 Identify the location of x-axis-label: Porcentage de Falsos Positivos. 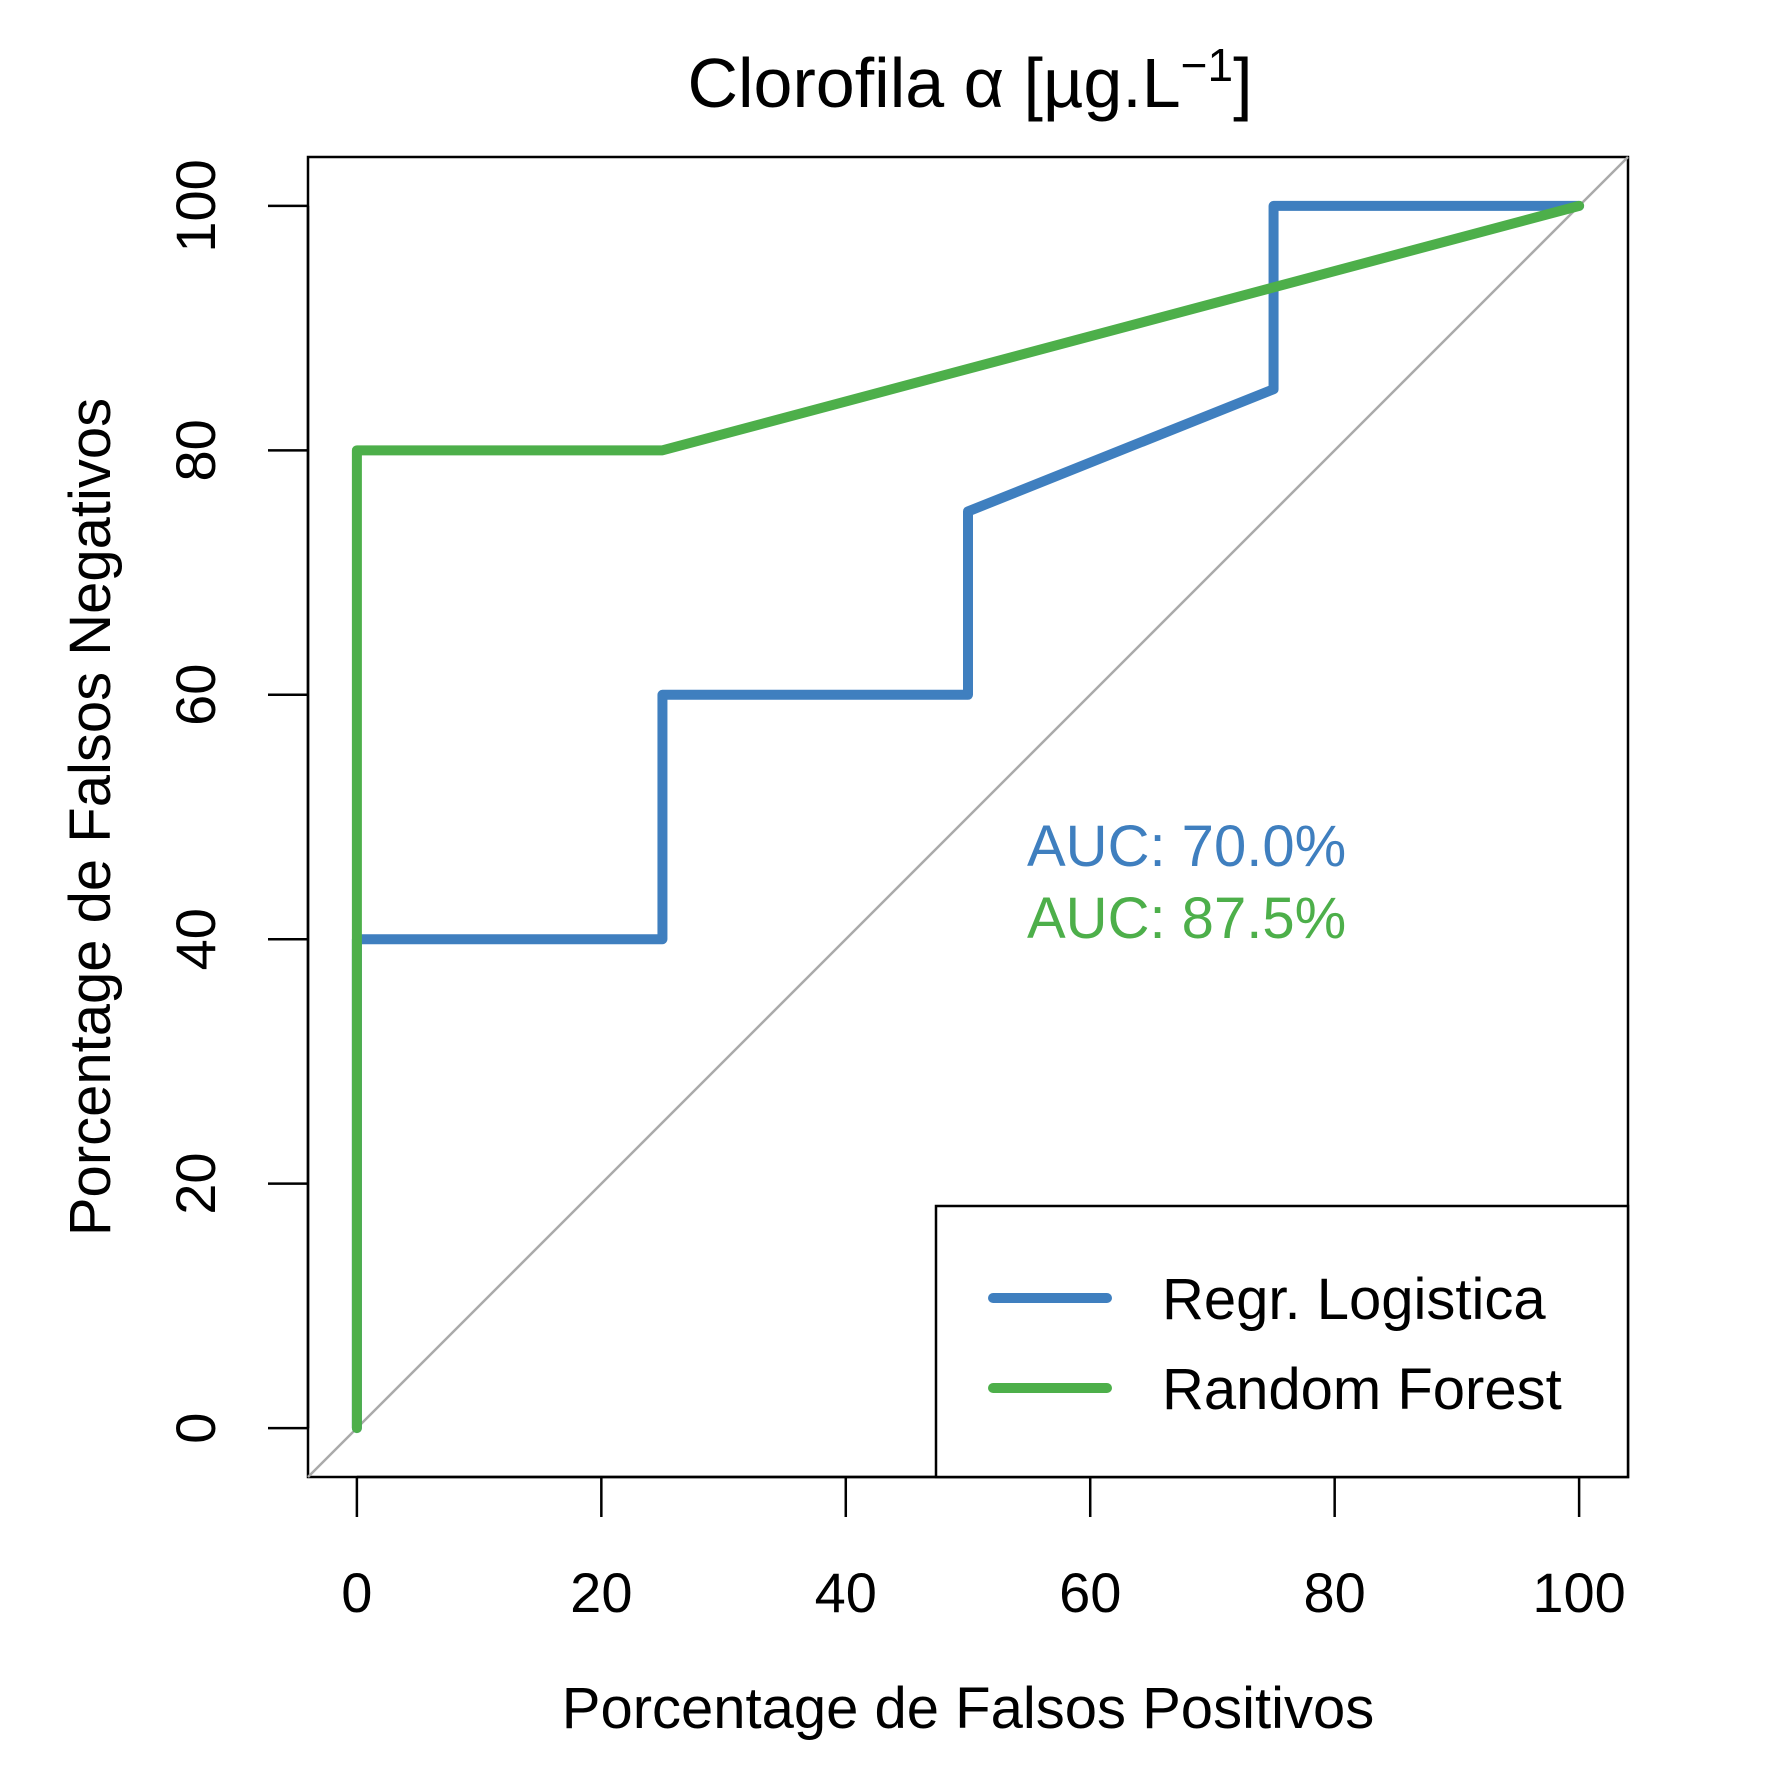
(968, 1708).